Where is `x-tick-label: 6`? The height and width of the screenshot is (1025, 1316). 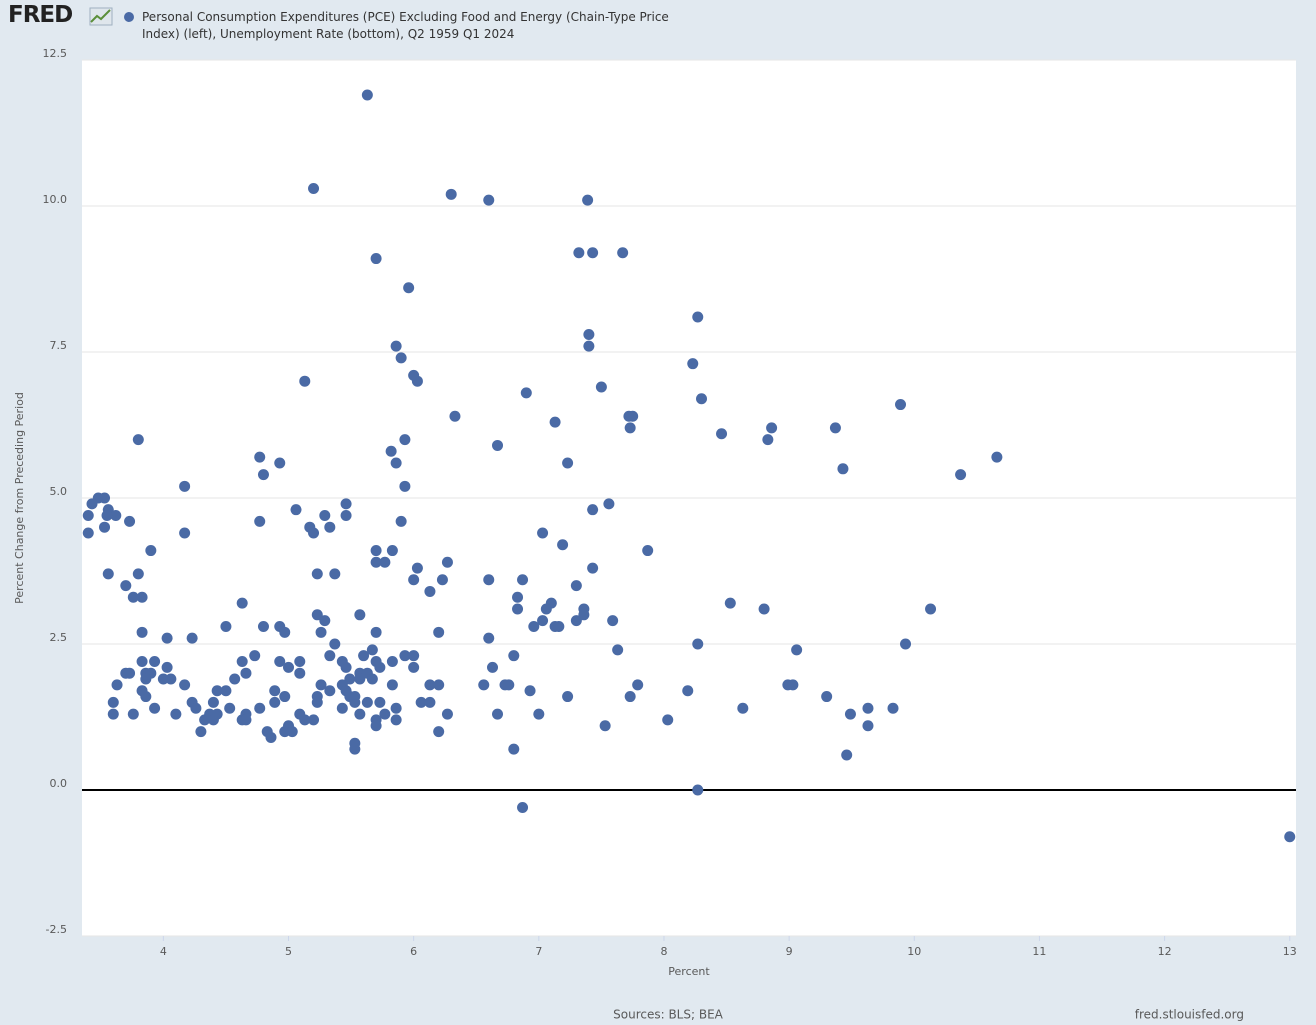 x-tick-label: 6 is located at coordinates (413, 951).